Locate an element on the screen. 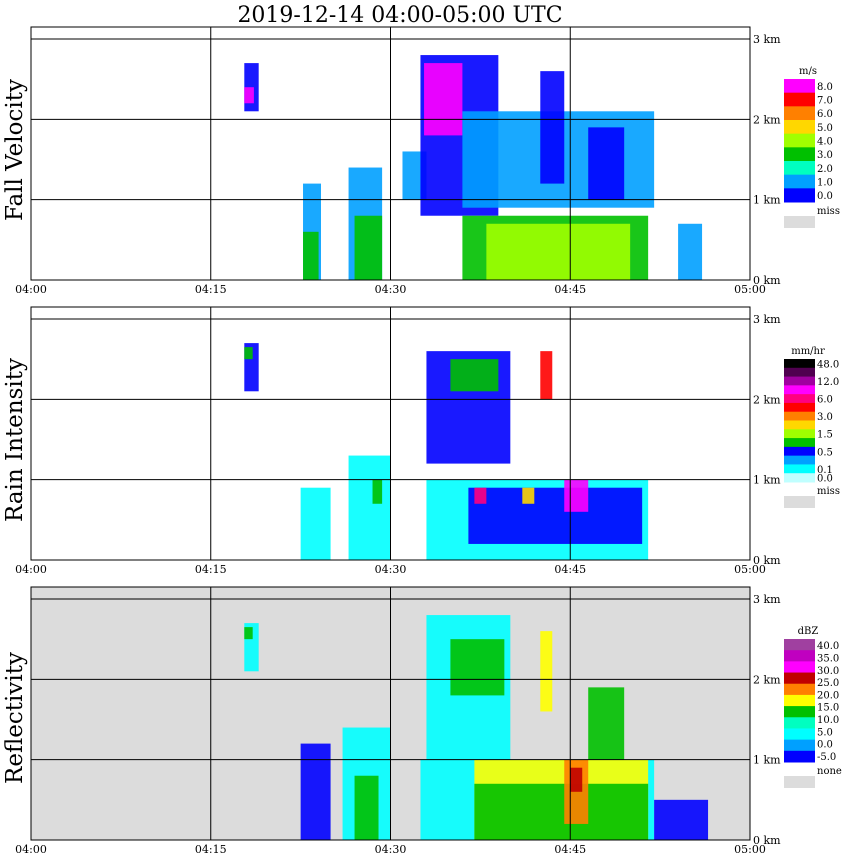  colorbar-label: 8.0 is located at coordinates (825, 87).